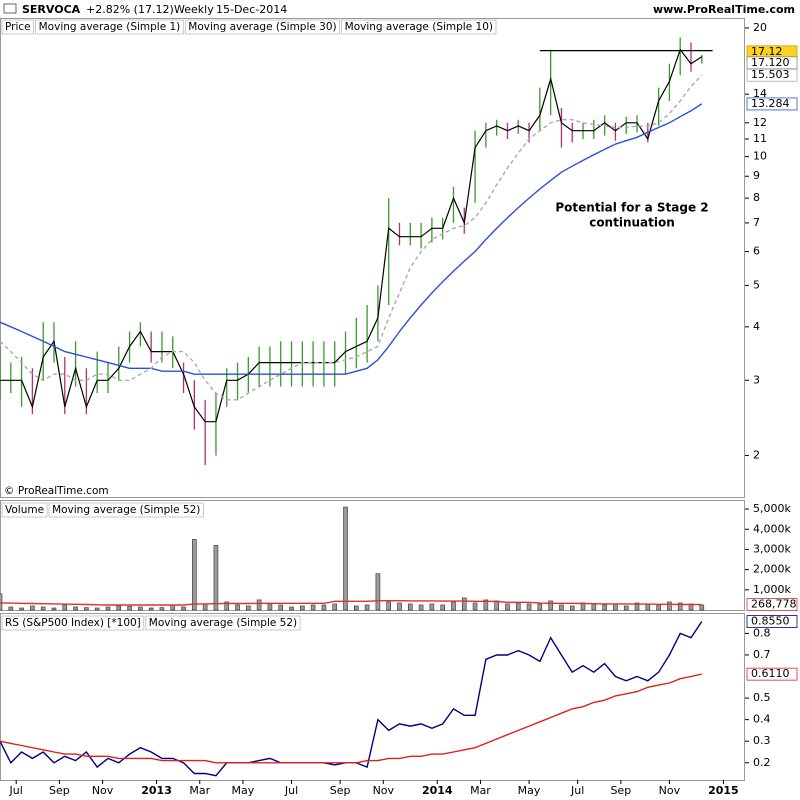 The height and width of the screenshot is (800, 800). I want to click on watermark: © ProRealTime.com, so click(56, 491).